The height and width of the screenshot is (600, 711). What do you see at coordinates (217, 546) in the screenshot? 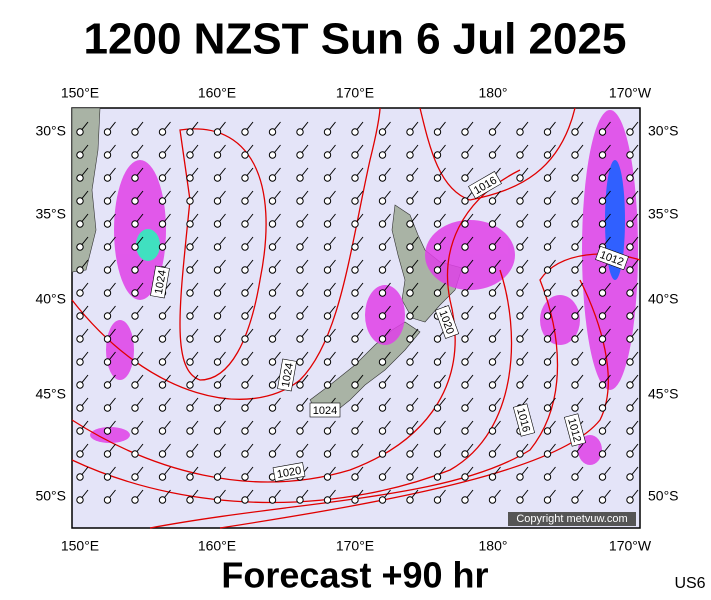
I see `lon-label: 160°E` at bounding box center [217, 546].